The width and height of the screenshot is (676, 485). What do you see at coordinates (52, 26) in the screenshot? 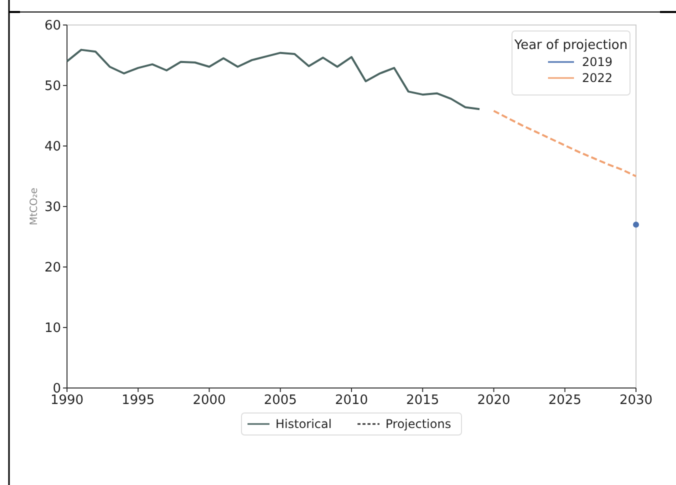
I see `y-tick-label: 60` at bounding box center [52, 26].